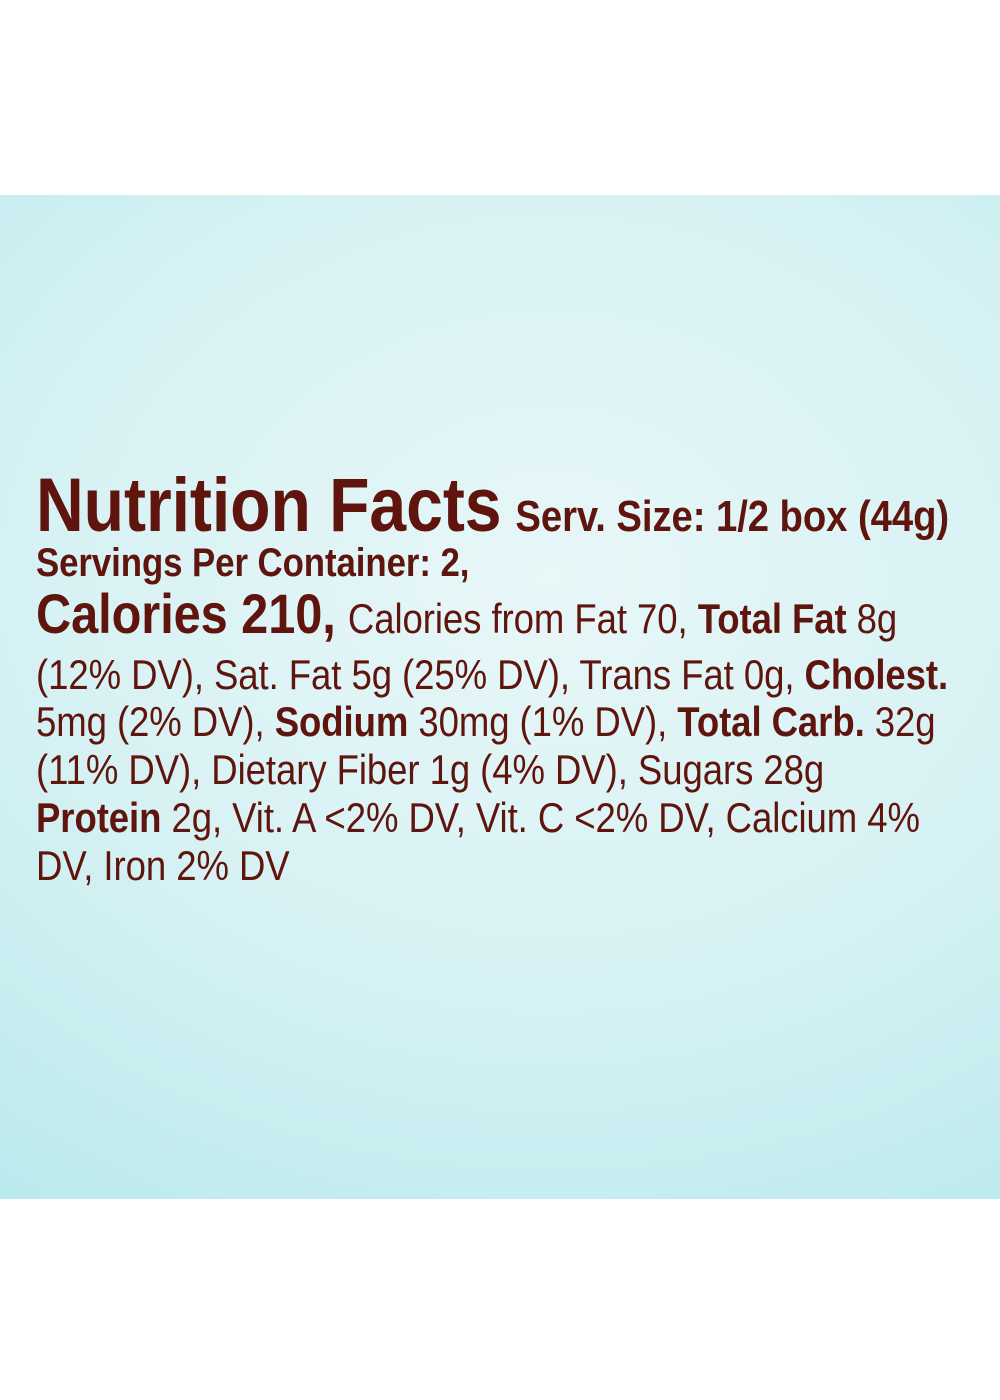 The width and height of the screenshot is (1000, 1400). I want to click on protein-label: Protein, so click(99, 817).